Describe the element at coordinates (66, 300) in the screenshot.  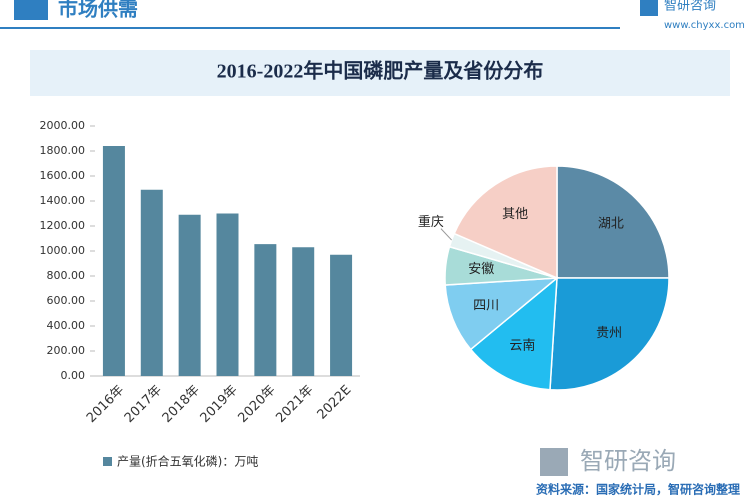
I see `y-tick-label: 600.00` at that location.